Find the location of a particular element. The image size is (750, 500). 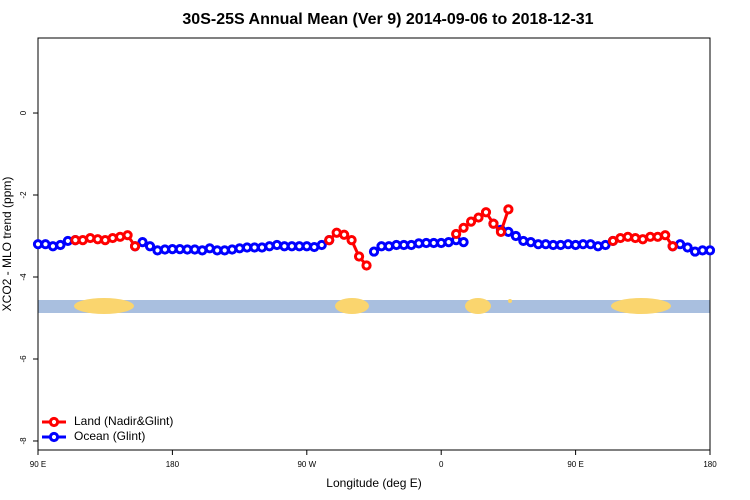

mask-band is located at coordinates (374, 306).